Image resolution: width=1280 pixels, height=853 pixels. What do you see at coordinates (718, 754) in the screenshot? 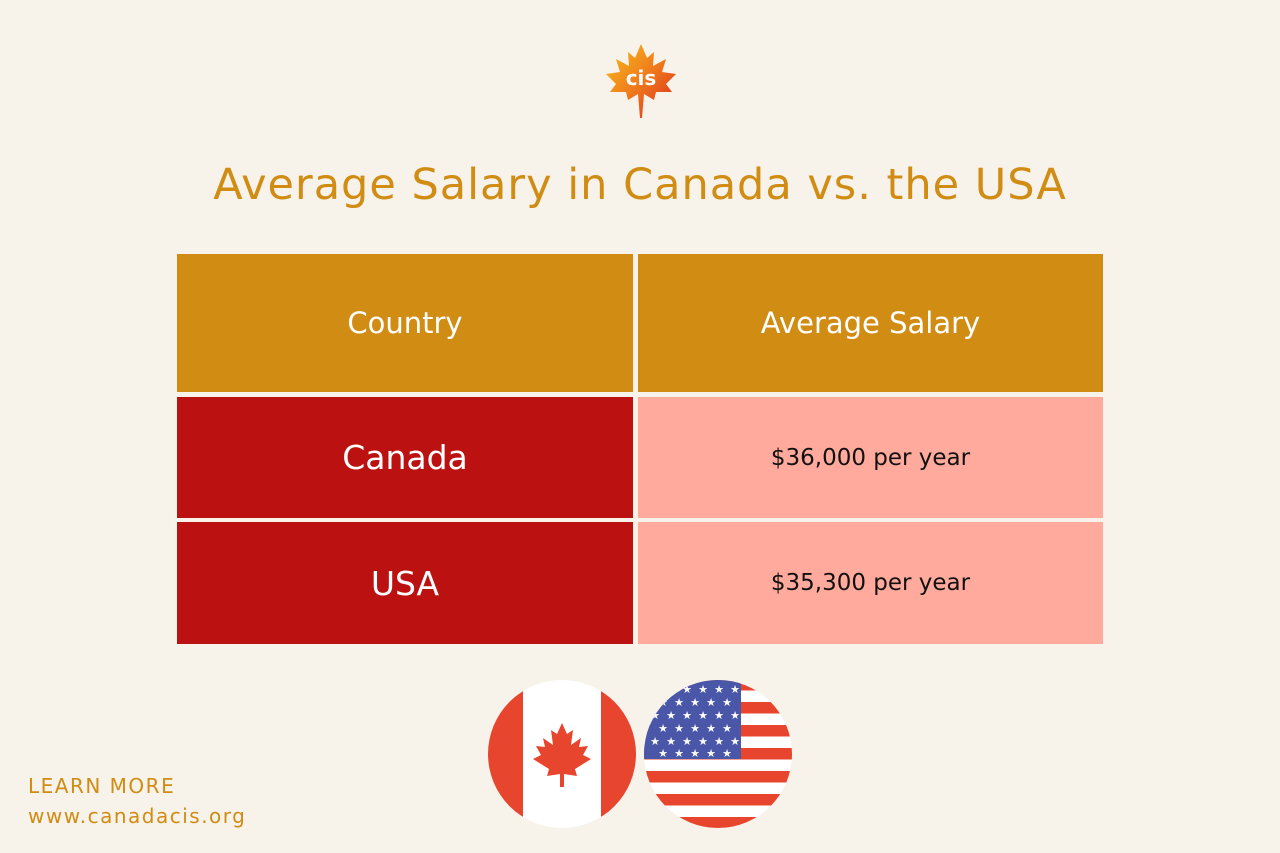
I see `usa-flag-icon: ★ ★ ★ ★ ★ ★ ★ ★ ★ ★ ★ ★ ★ ★ ★ ★ ★ ★ ★ ★ ★ ★ ★ ★ ★ ★ ★ ★ ★ ★ ★ ★ ★` at bounding box center [718, 754].